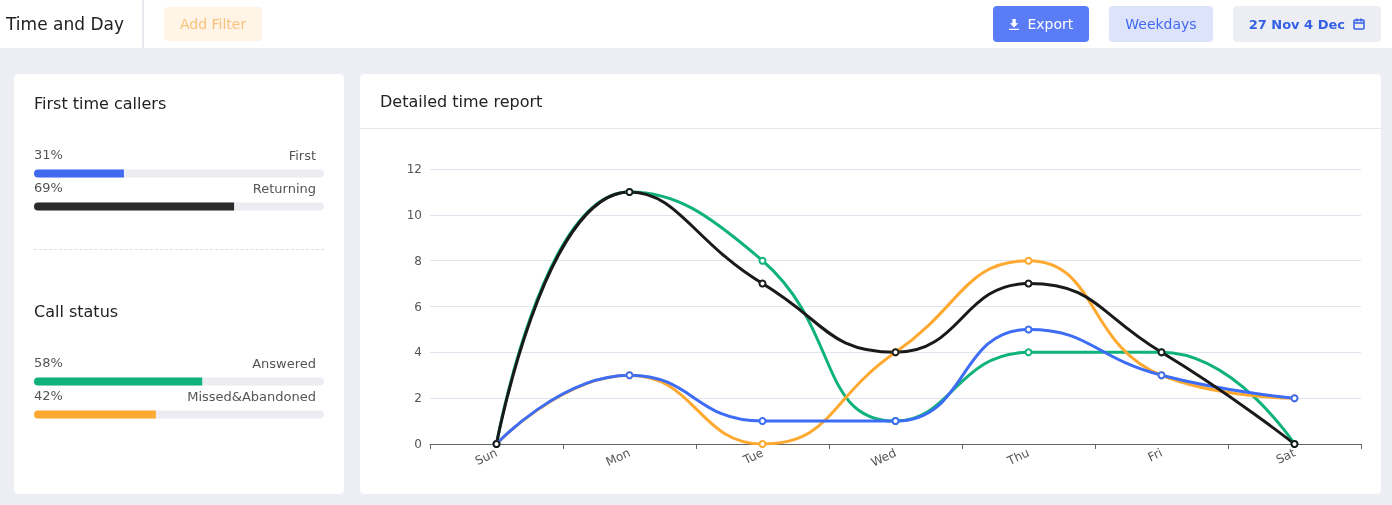  What do you see at coordinates (1041, 24) in the screenshot?
I see `text: Export` at bounding box center [1041, 24].